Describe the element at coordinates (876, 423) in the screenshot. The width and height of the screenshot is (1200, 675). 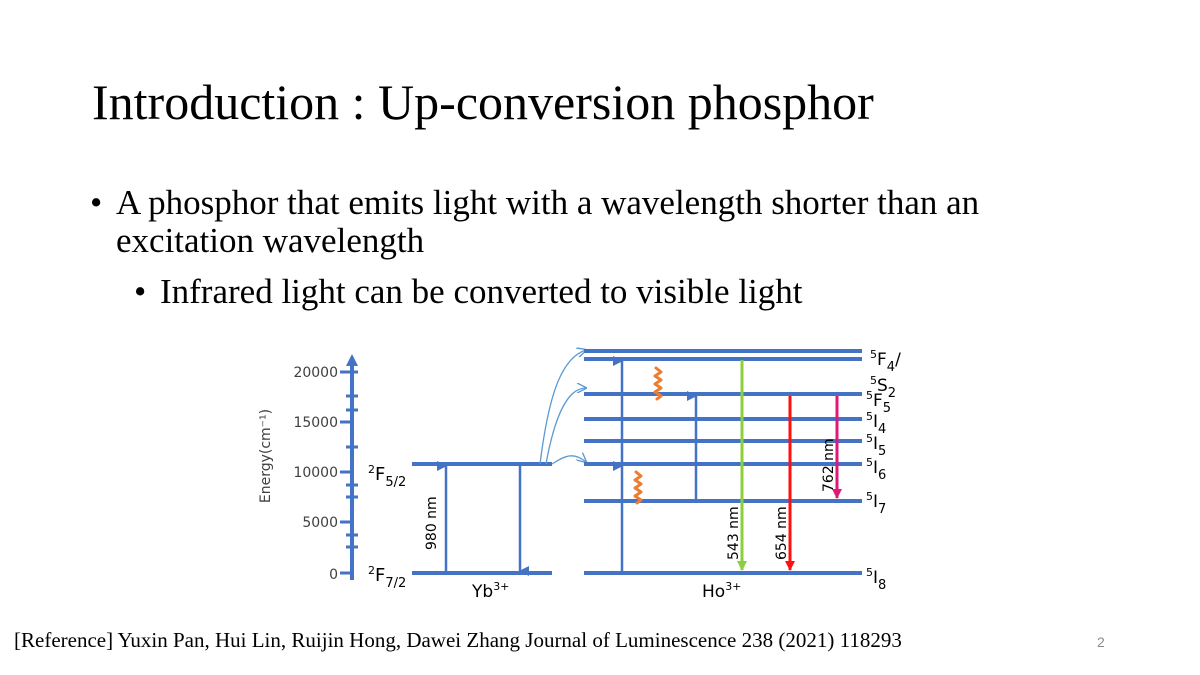
I see `ho-term-5i4: 5I4` at that location.